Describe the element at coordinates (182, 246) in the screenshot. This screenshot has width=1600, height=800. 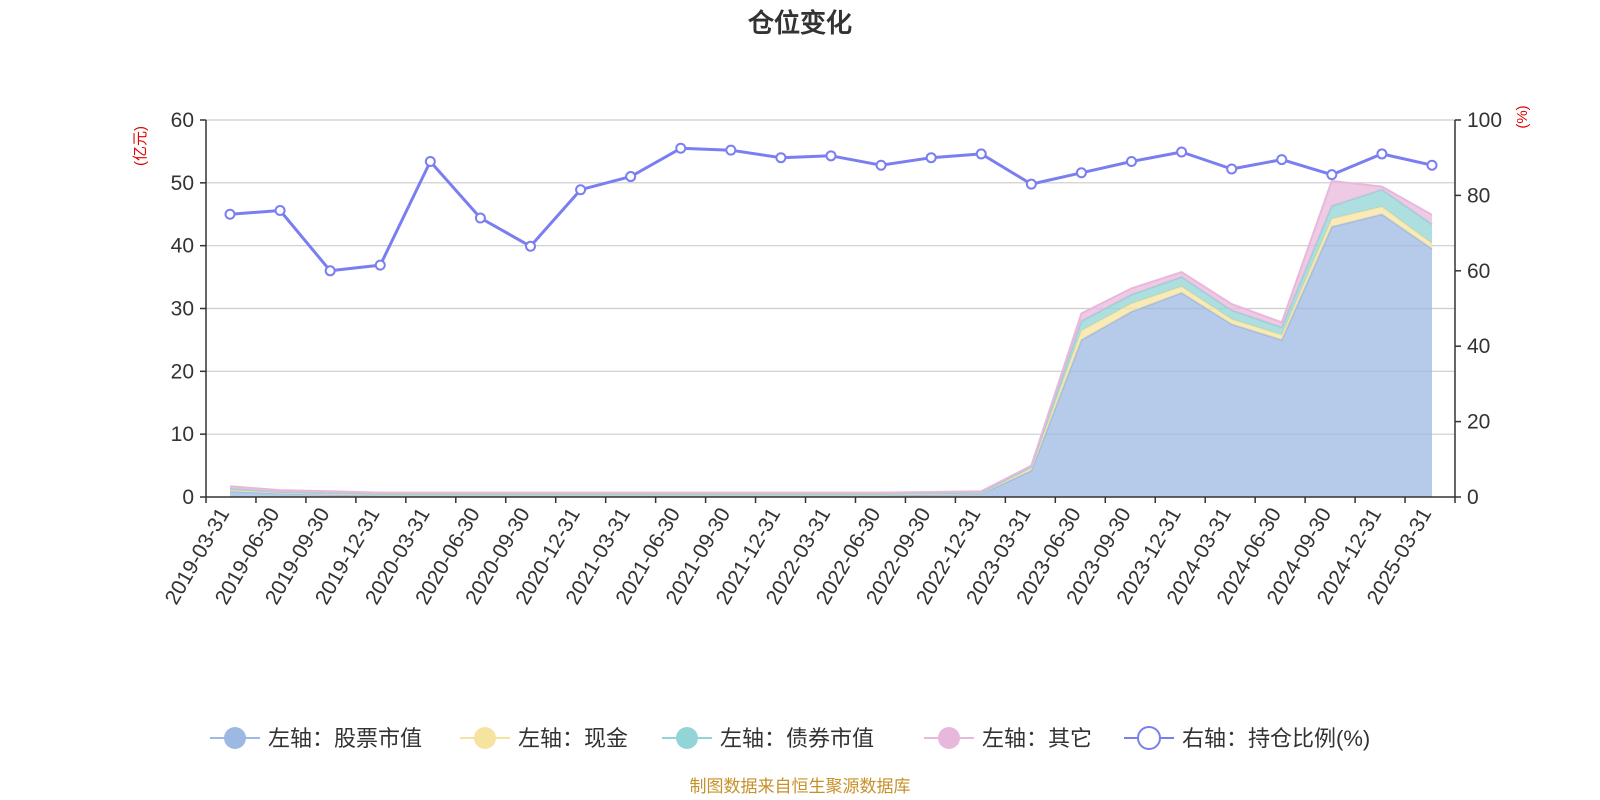
I see `left-tick-label: 40` at that location.